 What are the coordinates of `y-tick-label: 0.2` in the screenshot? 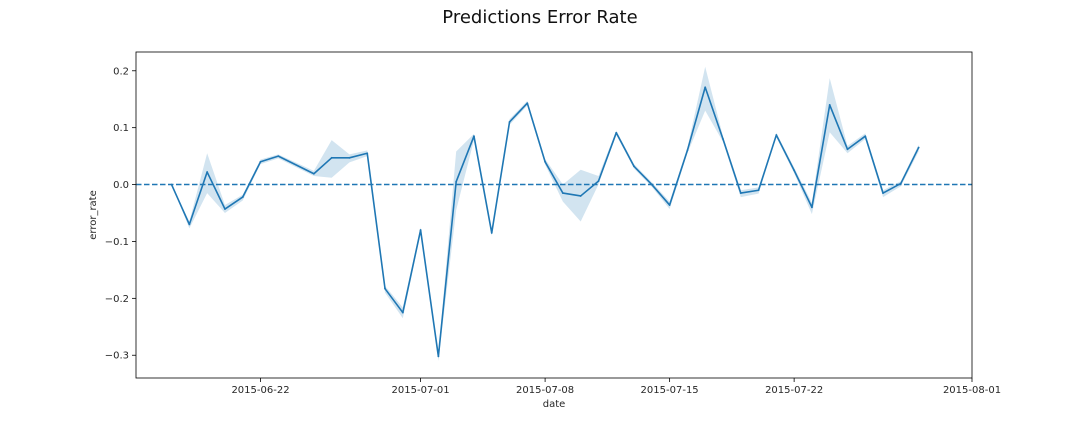 It's located at (121, 71).